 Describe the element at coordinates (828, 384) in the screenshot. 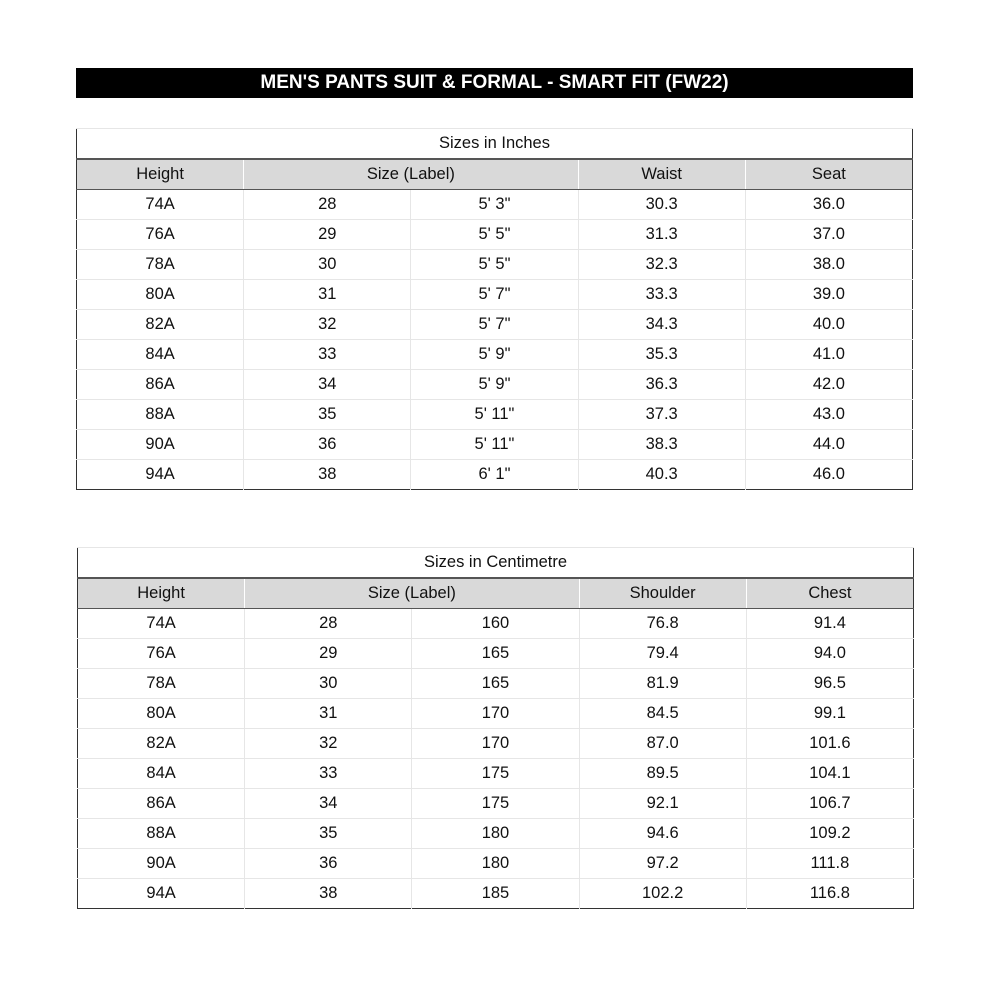

I see `table-cell: 42.0` at that location.